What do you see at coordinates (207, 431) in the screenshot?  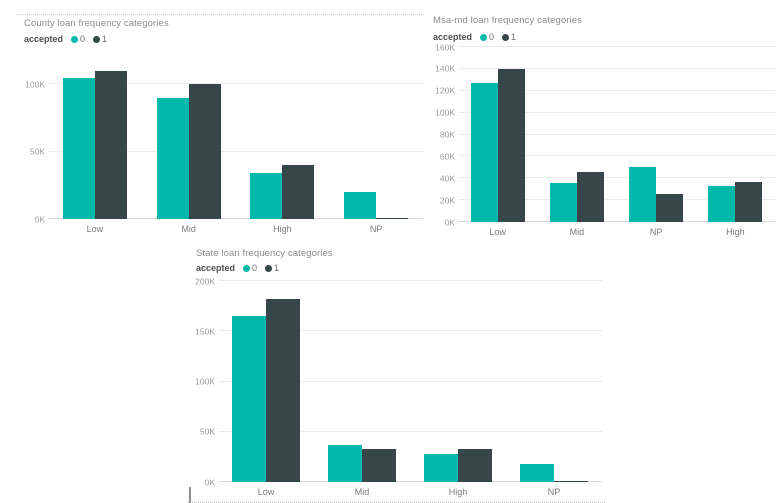 I see `y-axis-tick-label: 50K` at bounding box center [207, 431].